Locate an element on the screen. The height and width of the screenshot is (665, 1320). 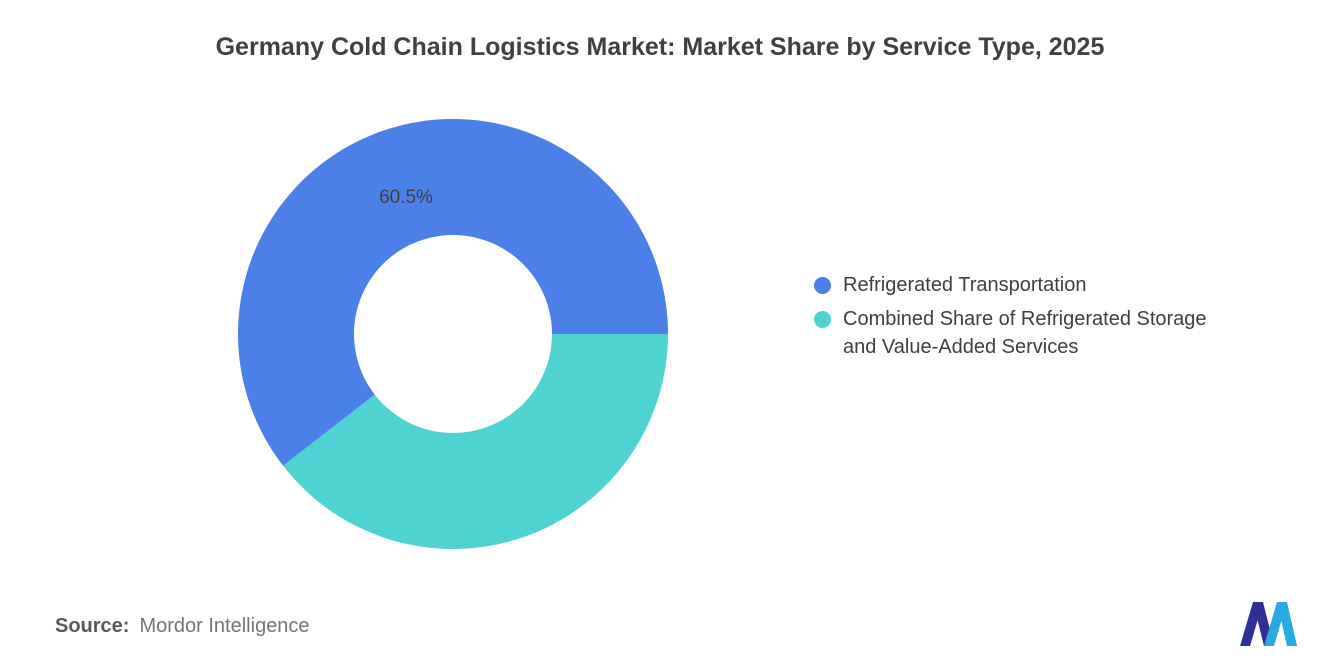
legend-item-refrigerated-transportation: Refrigerated Transportation is located at coordinates (1010, 285).